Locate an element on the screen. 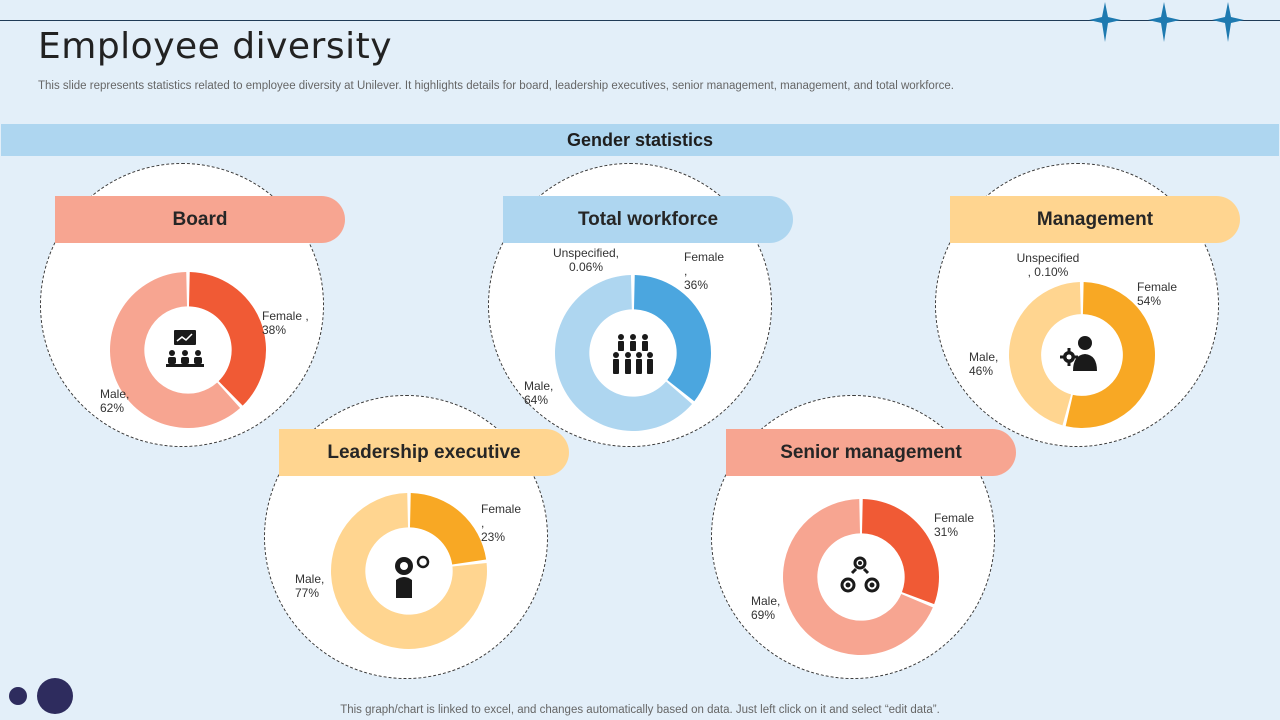  management-female-label: Female 54% is located at coordinates (1157, 294).